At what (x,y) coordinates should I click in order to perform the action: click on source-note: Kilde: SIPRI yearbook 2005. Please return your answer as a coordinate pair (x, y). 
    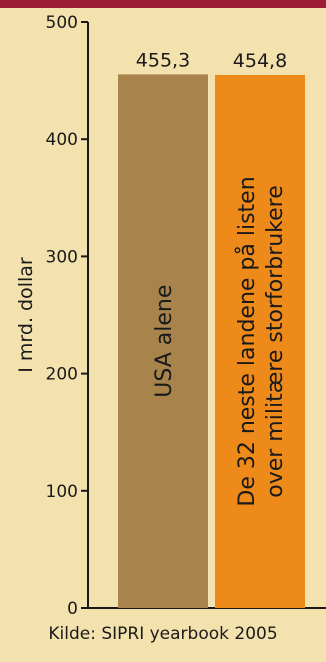
    Looking at the image, I should click on (163, 634).